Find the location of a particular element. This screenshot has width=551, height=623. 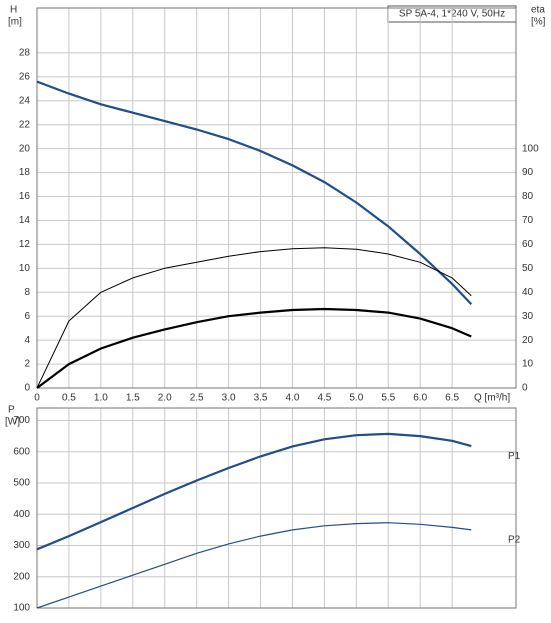

y-tick-label: 2 is located at coordinates (27, 364).